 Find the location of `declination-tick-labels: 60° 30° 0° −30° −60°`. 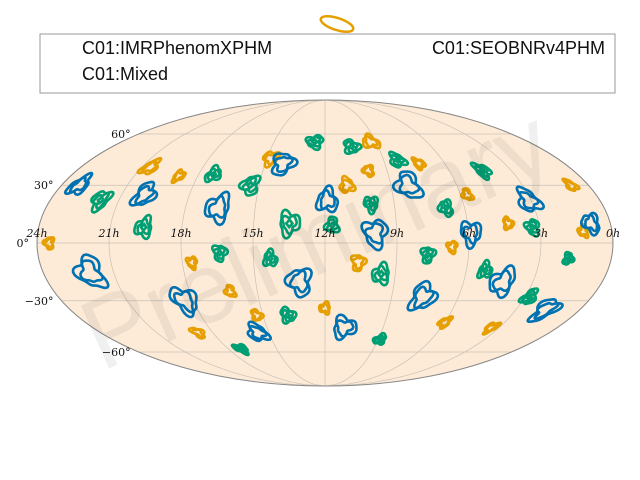

declination-tick-labels: 60° 30° 0° −30° −60° is located at coordinates (74, 243).